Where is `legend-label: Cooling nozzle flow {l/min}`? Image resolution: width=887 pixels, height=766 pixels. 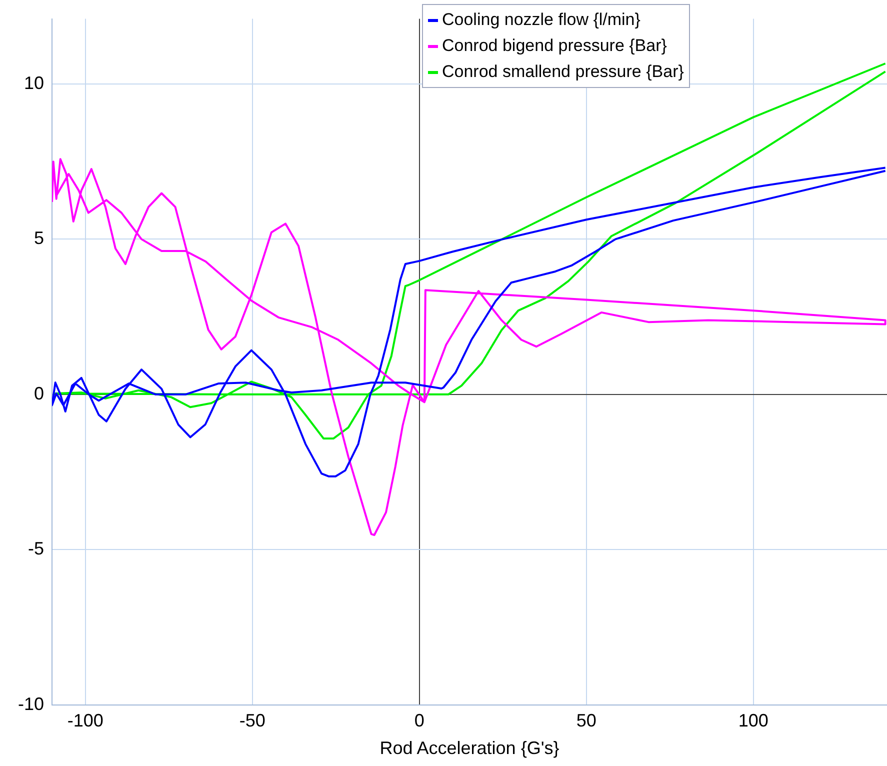 legend-label: Cooling nozzle flow {l/min} is located at coordinates (541, 20).